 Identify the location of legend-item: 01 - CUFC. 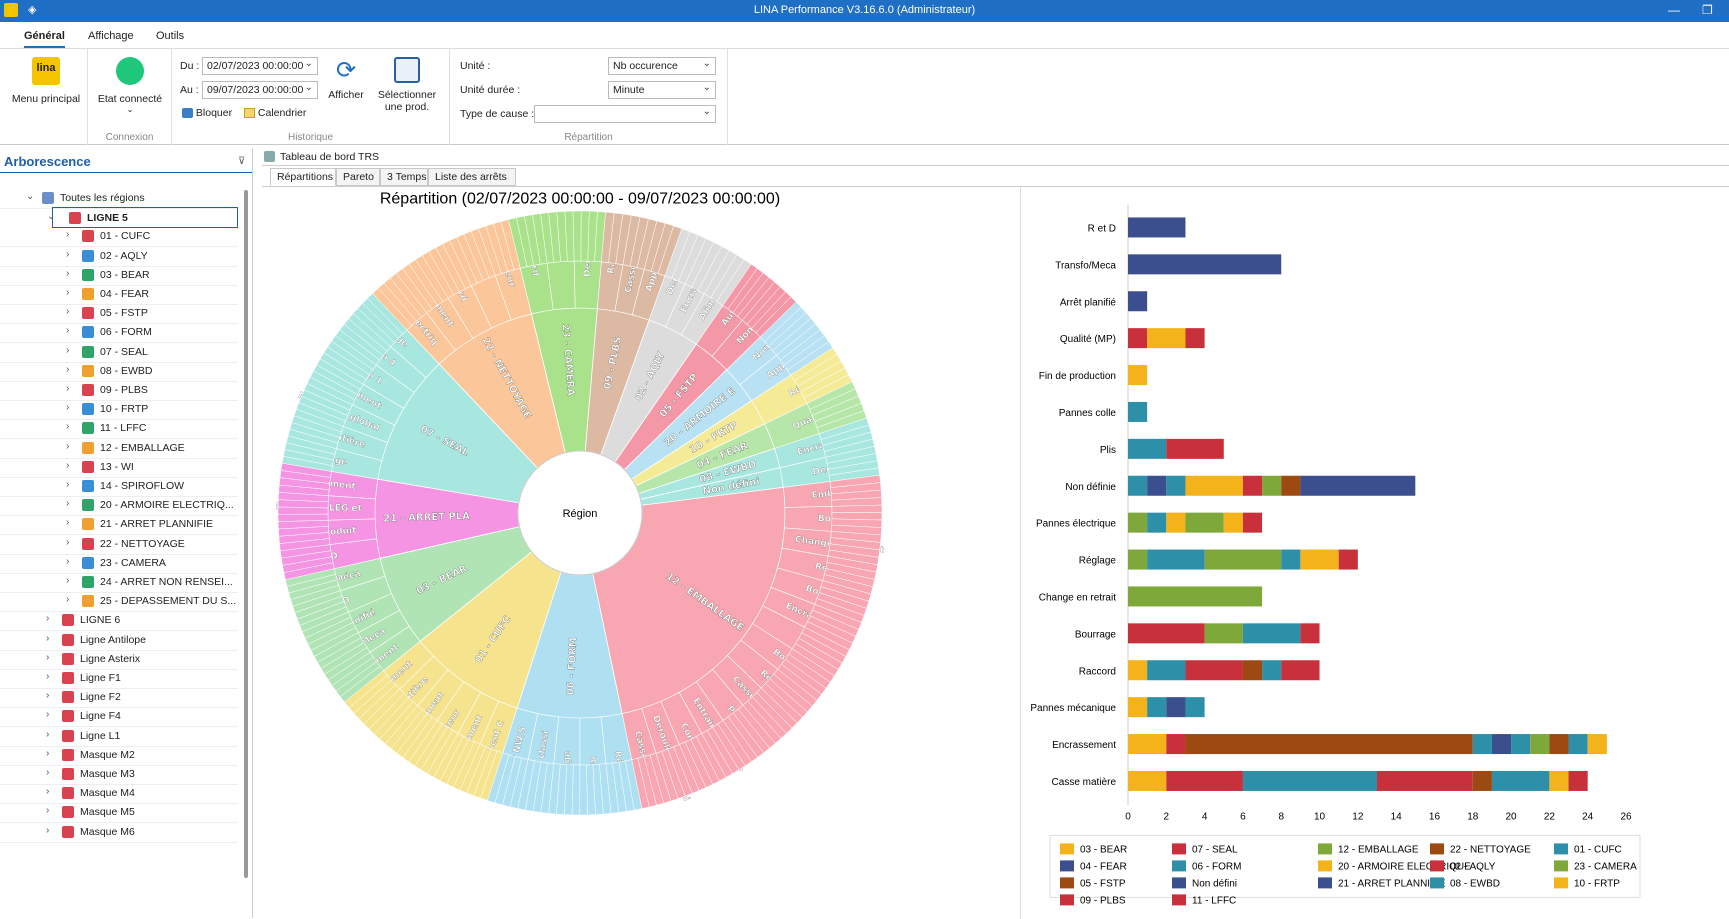
(1588, 849).